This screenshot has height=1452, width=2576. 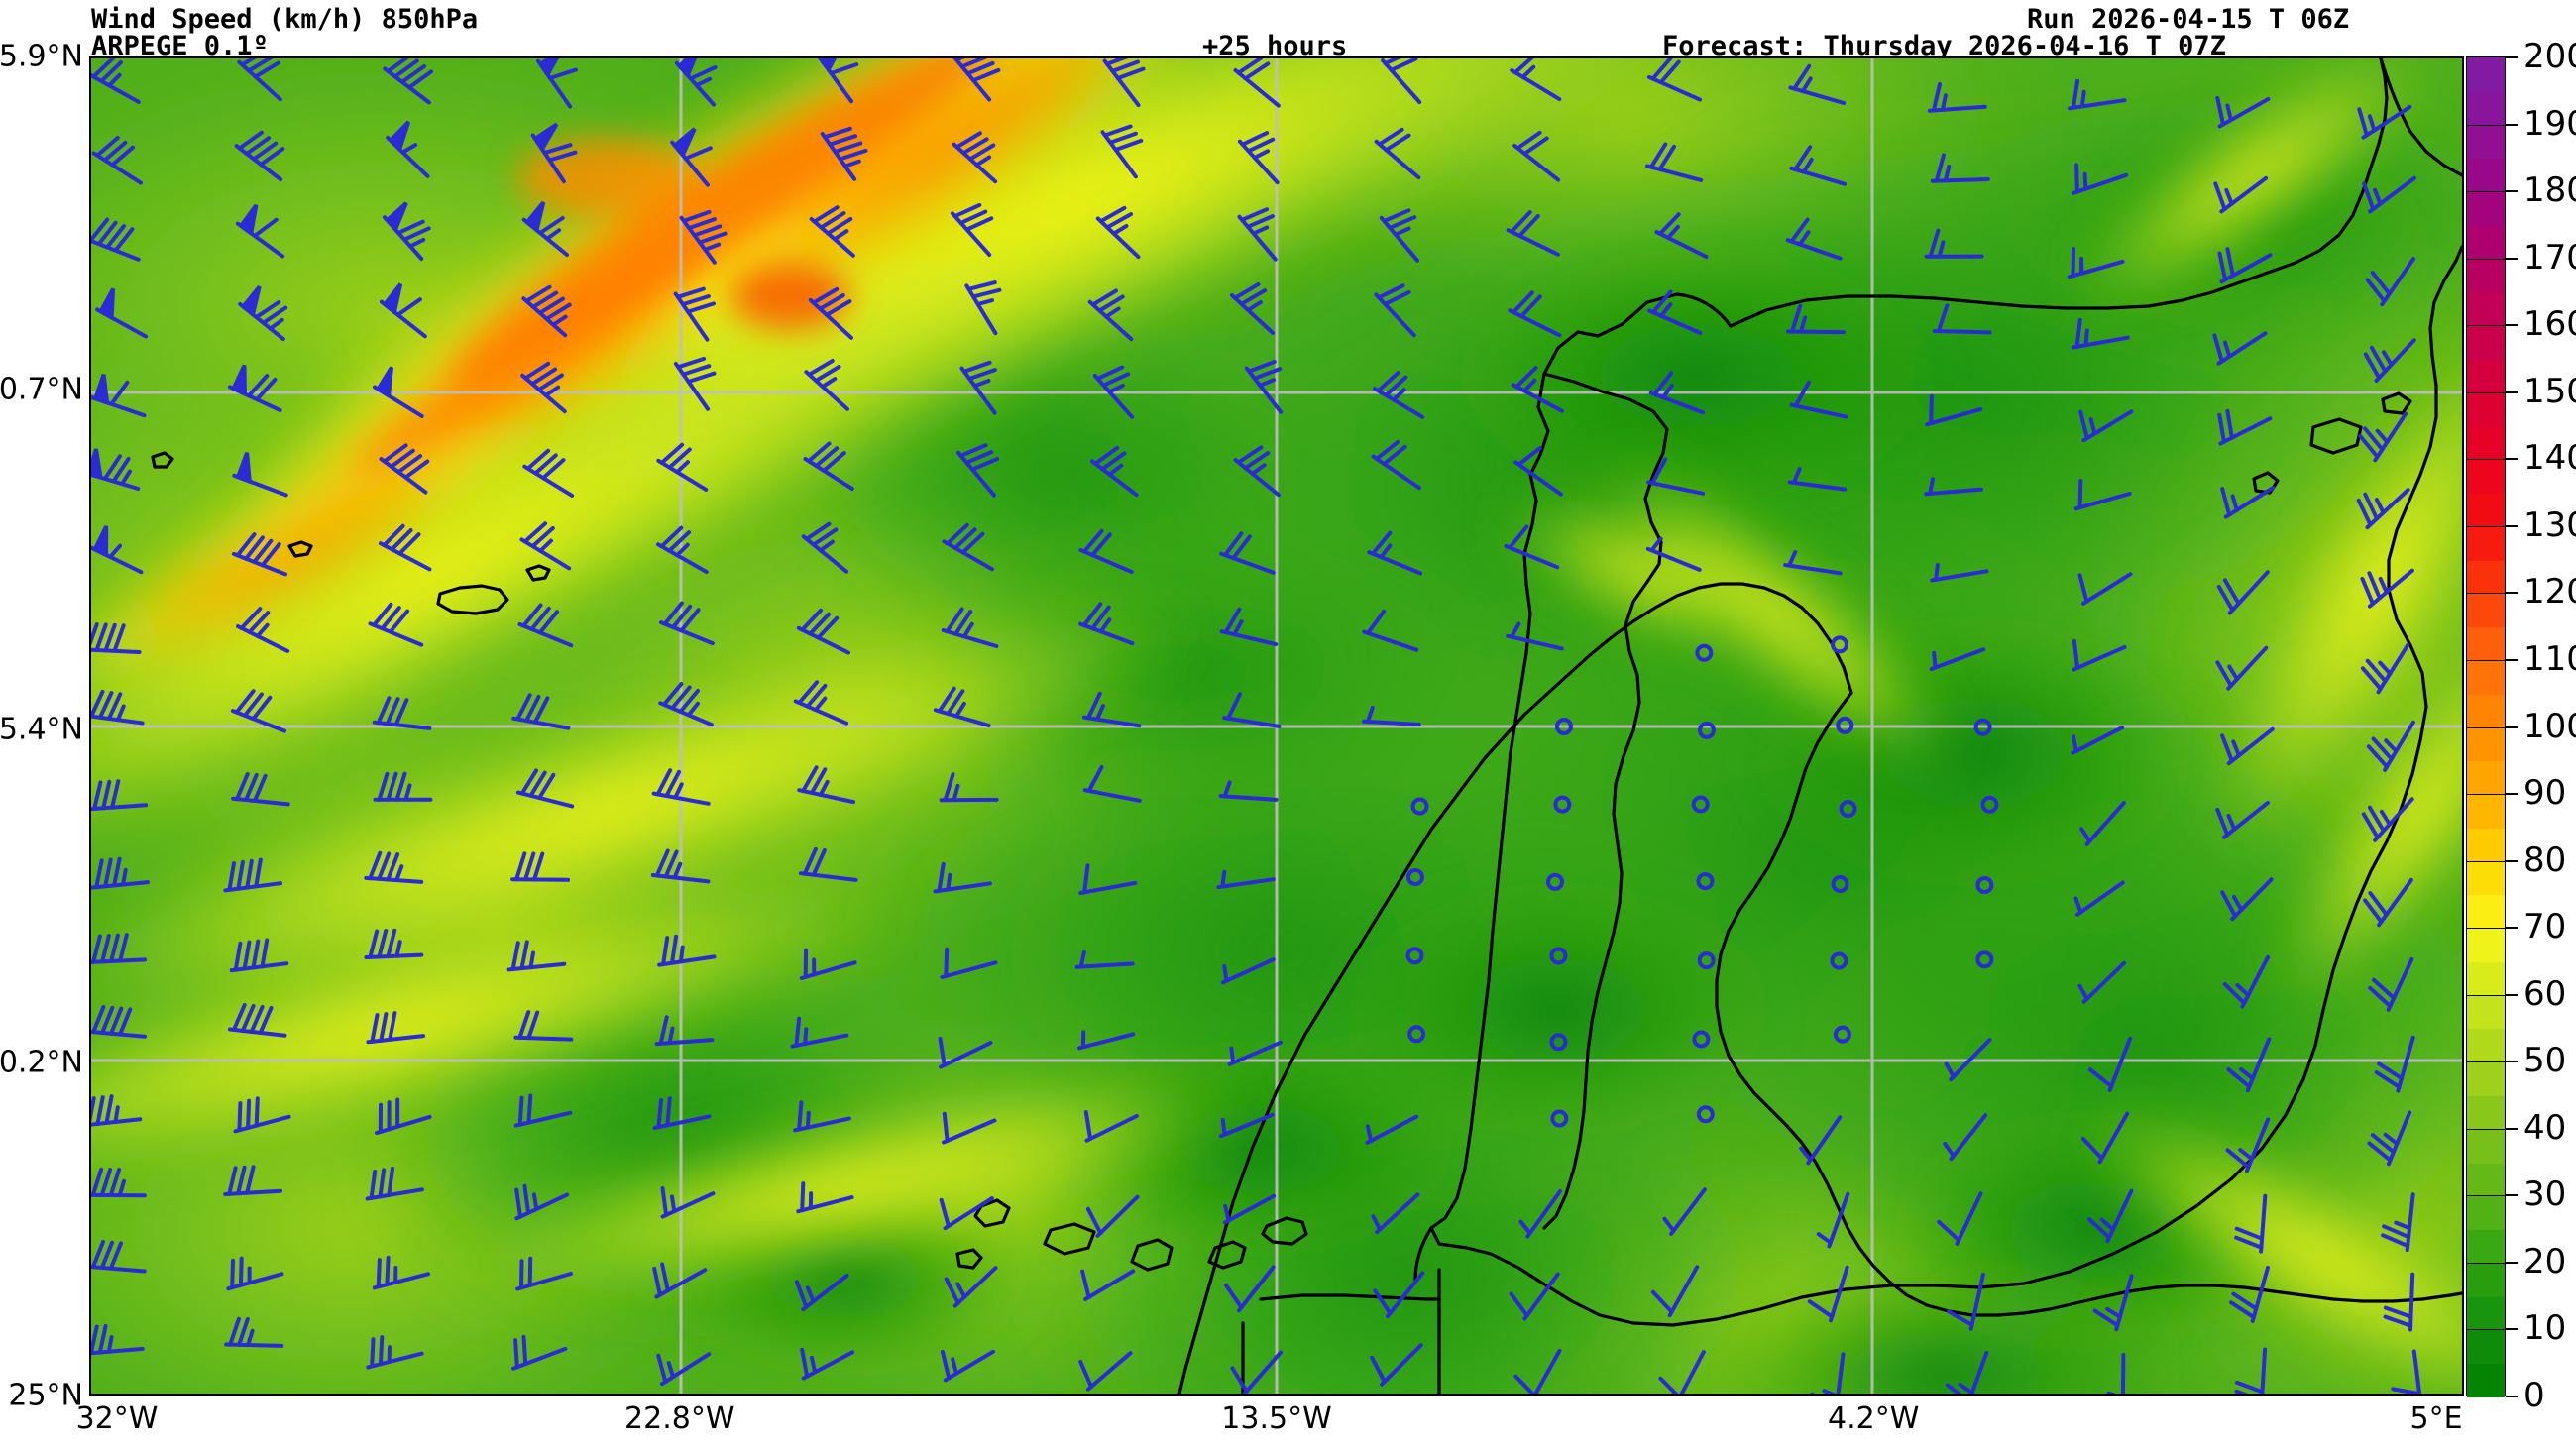 I want to click on wind-barb-flag, so click(x=248, y=220).